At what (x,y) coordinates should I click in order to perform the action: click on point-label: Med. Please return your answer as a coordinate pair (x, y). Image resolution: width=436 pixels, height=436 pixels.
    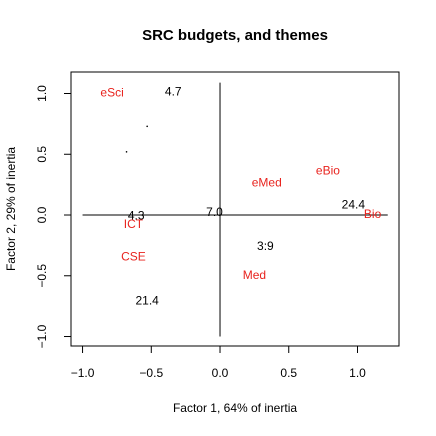
    Looking at the image, I should click on (254, 275).